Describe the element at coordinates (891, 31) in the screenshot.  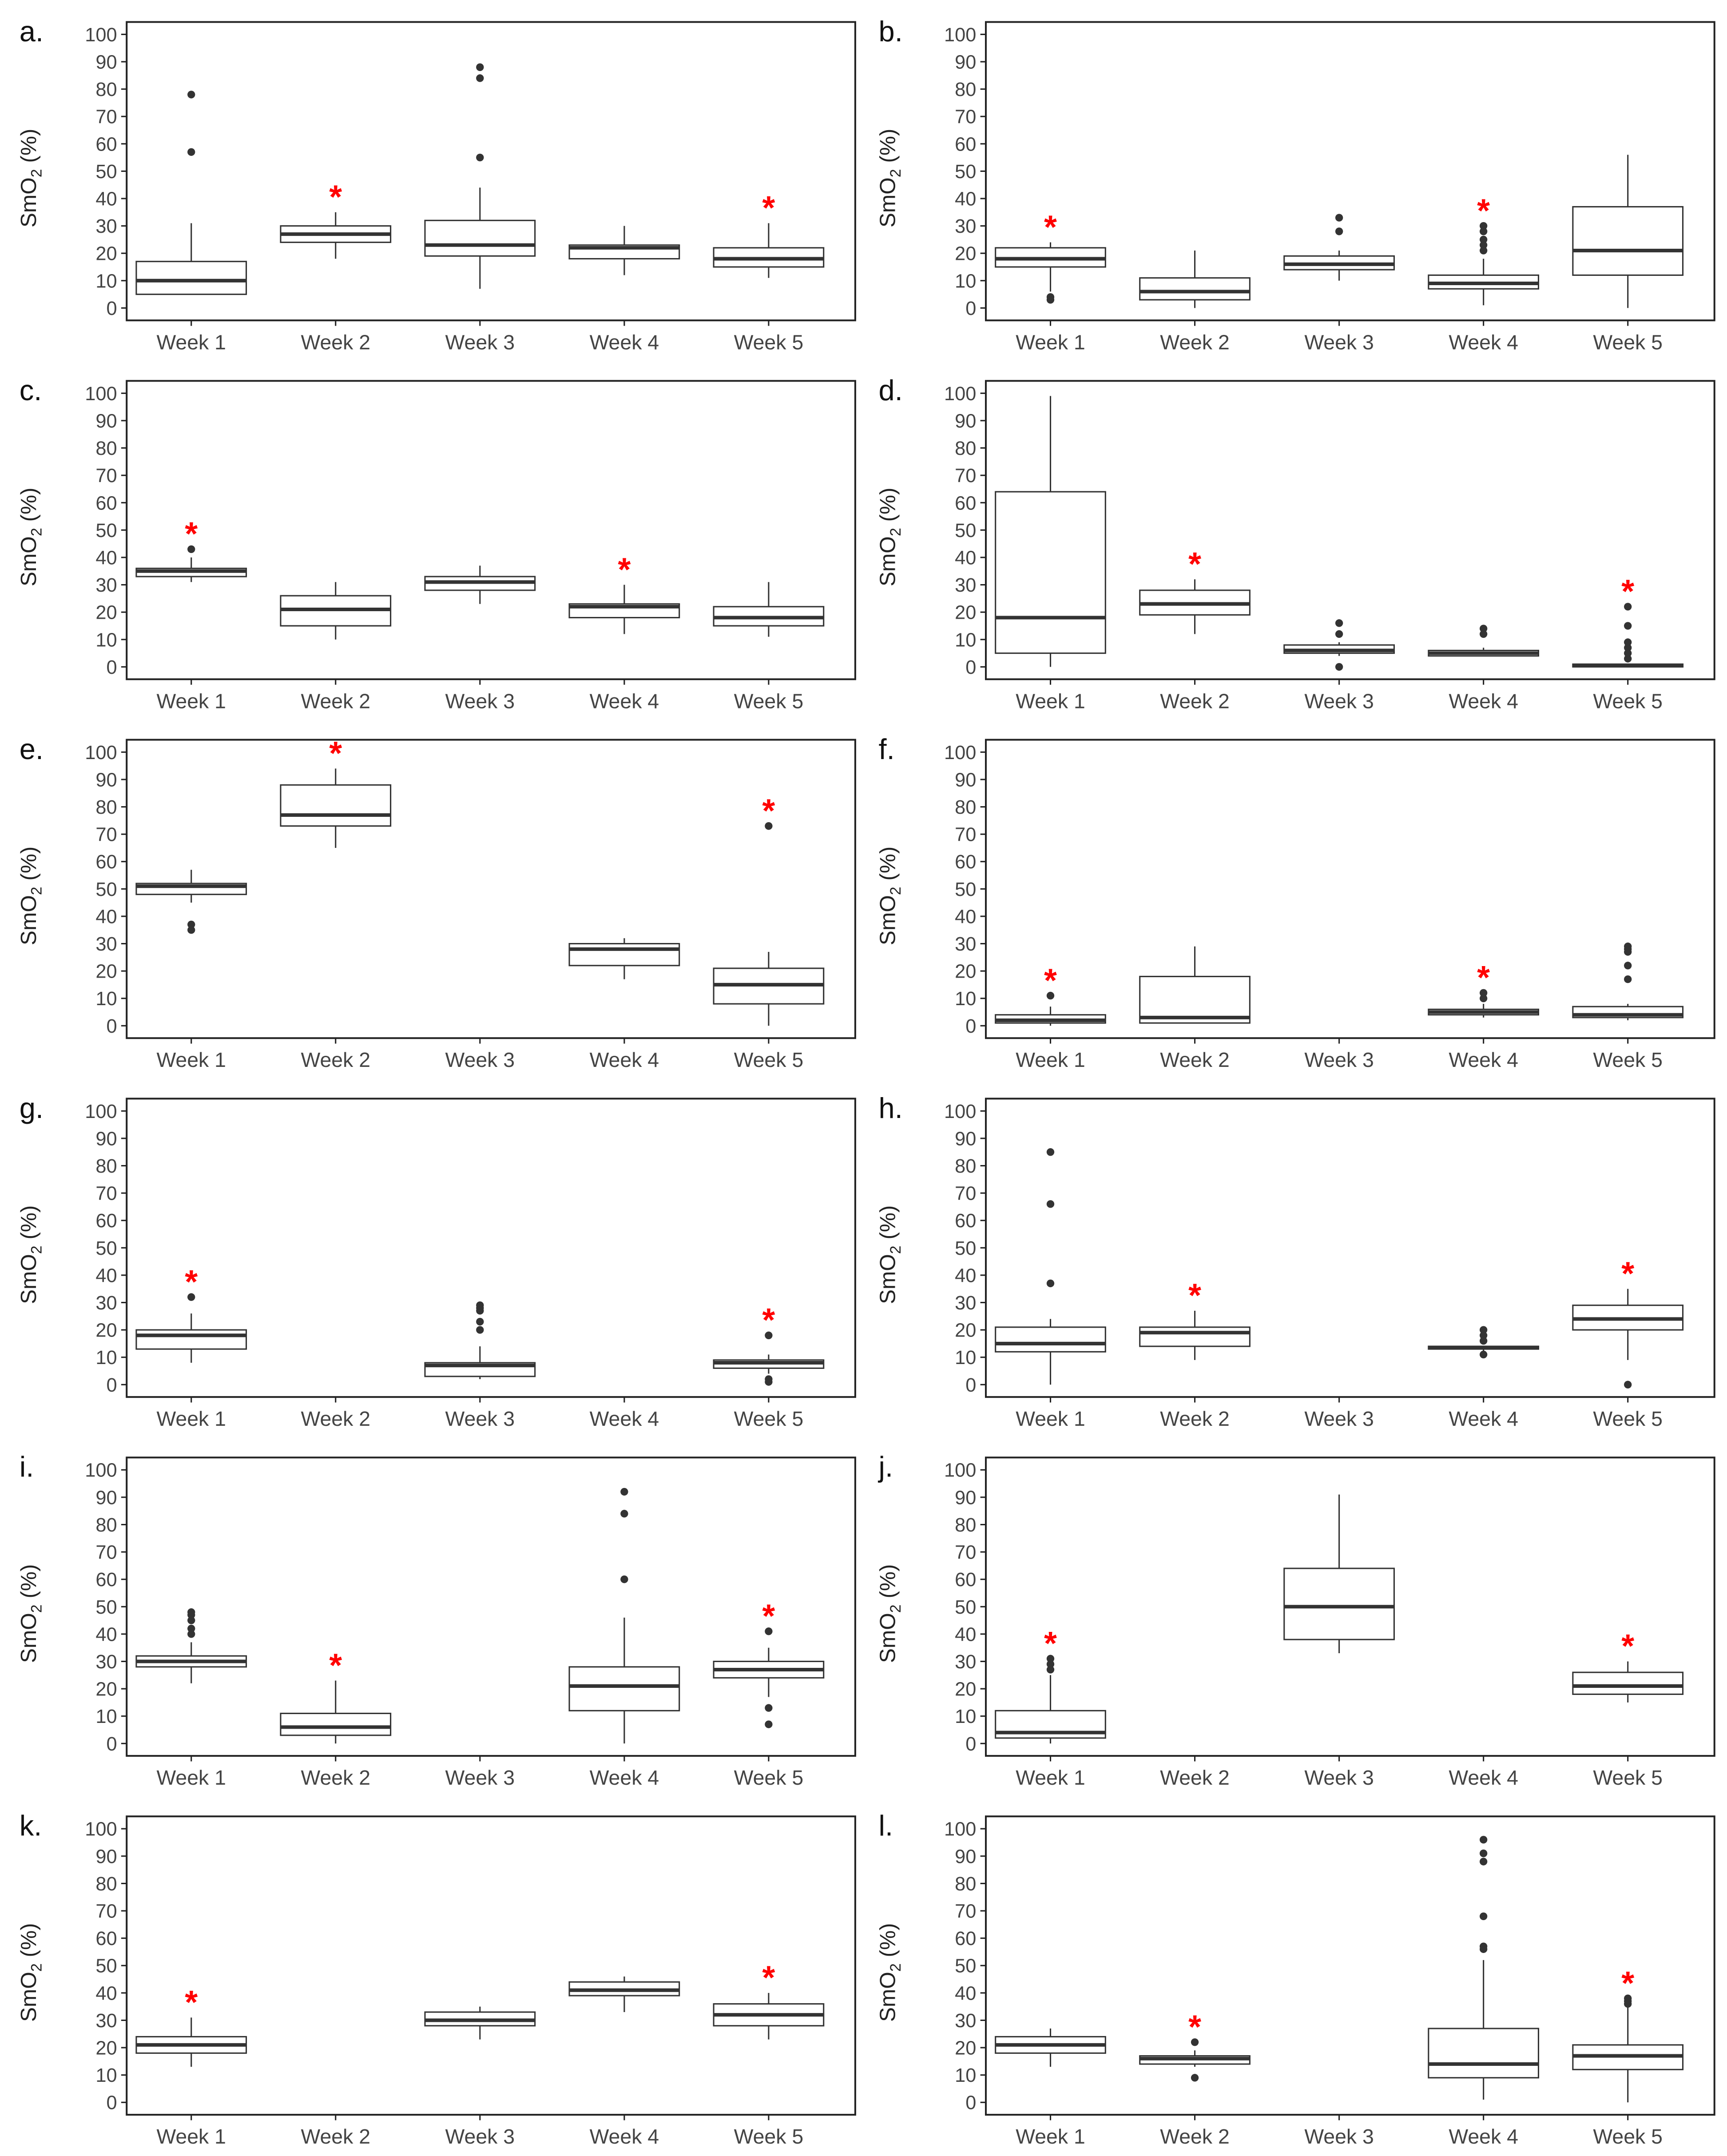
I see `panel-label: b.` at that location.